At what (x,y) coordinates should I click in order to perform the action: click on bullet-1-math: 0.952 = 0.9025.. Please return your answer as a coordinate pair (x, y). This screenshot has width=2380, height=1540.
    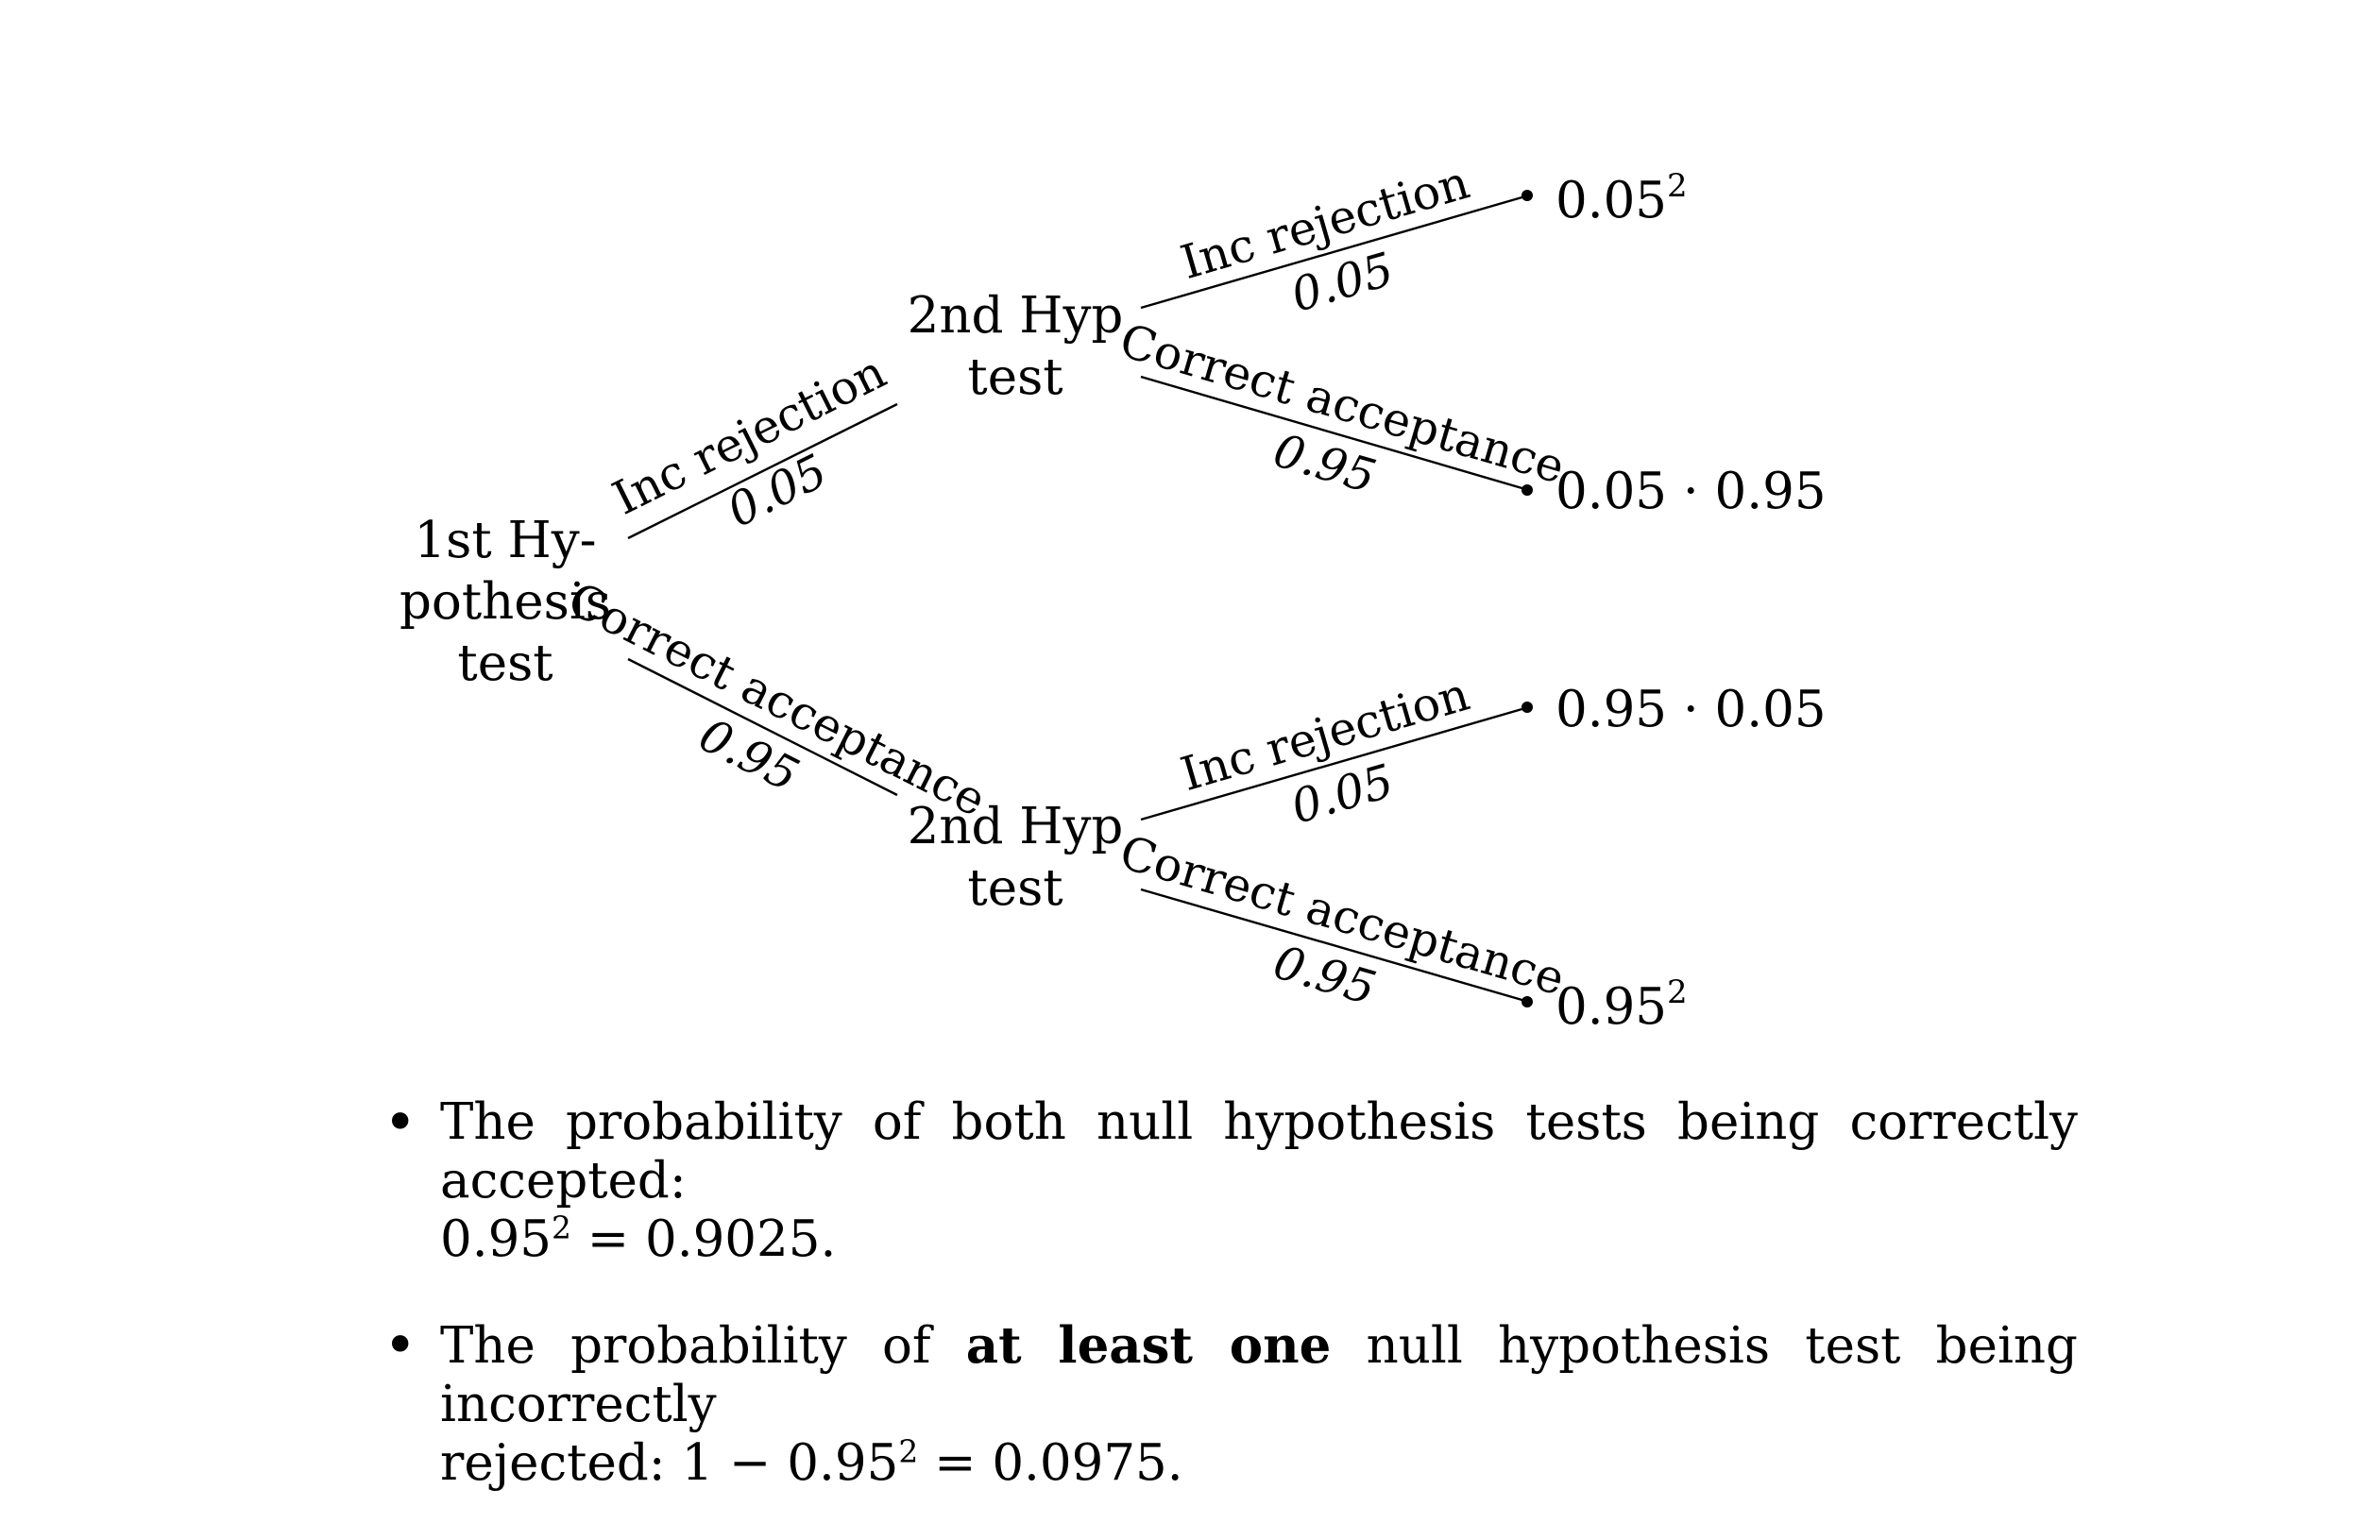
    Looking at the image, I should click on (1259, 1239).